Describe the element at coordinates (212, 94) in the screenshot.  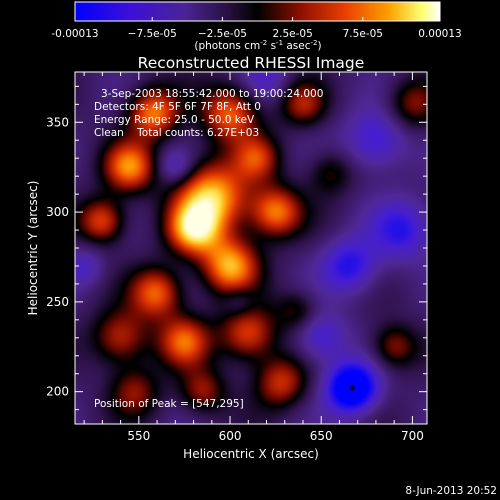
I see `info-time-range: 3-Sep-2003 18:55:42.000 to 19:00:24.000` at that location.